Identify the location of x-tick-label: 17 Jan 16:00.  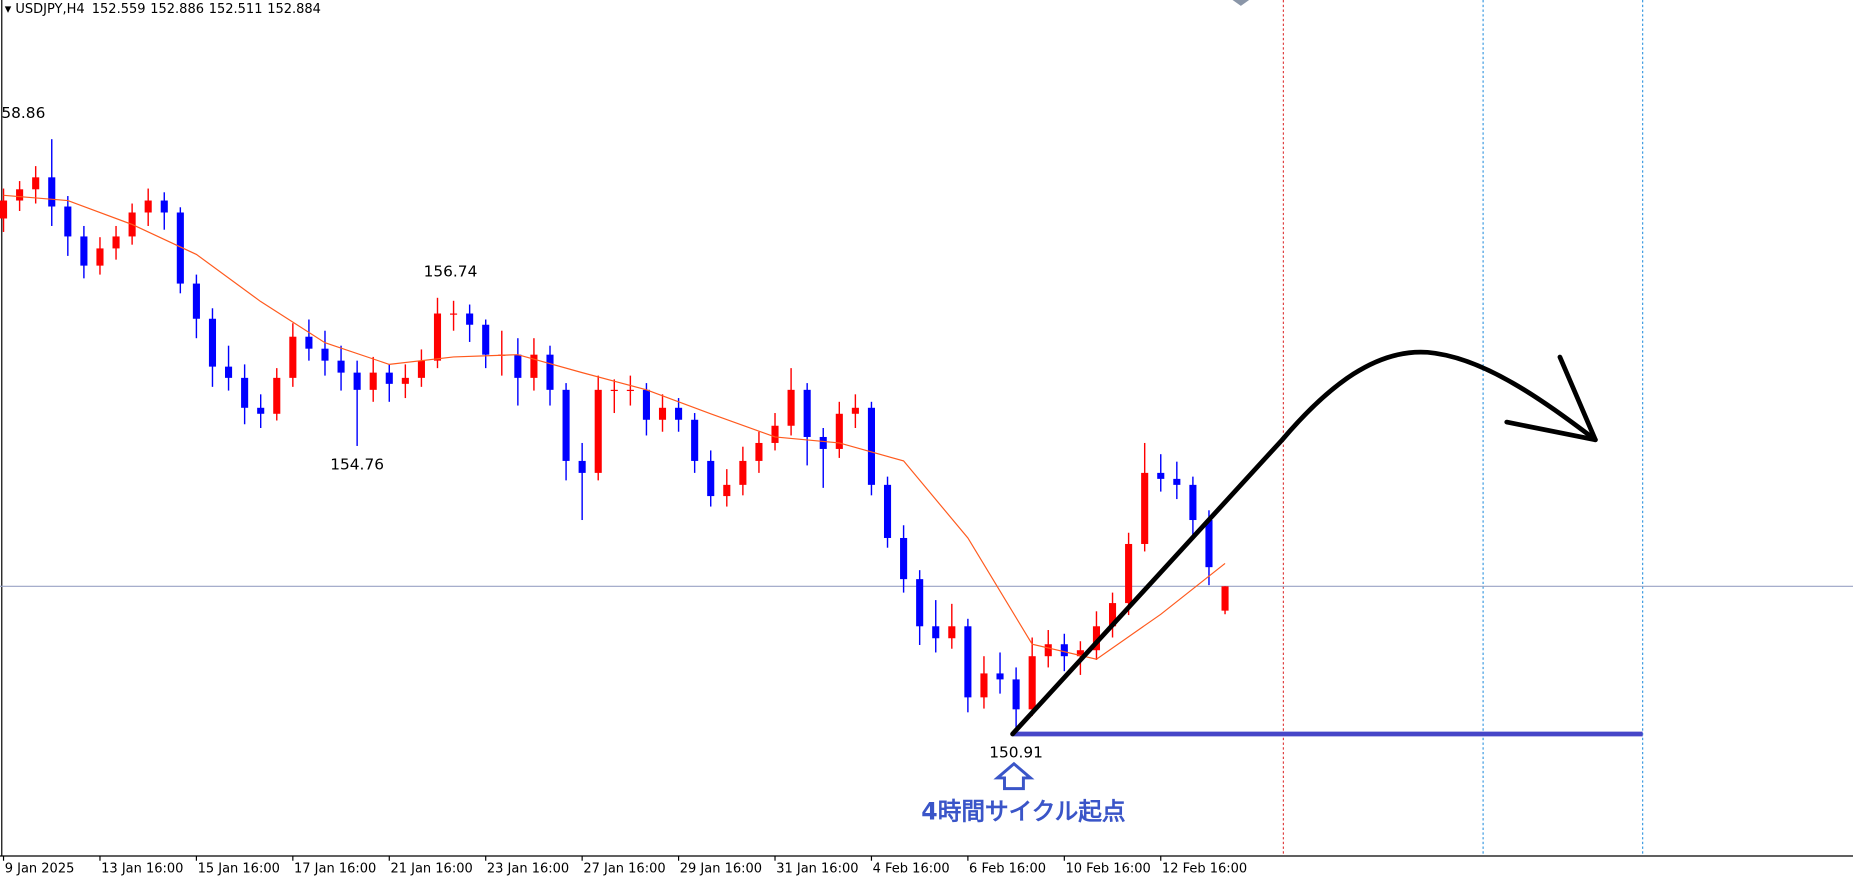
(335, 869).